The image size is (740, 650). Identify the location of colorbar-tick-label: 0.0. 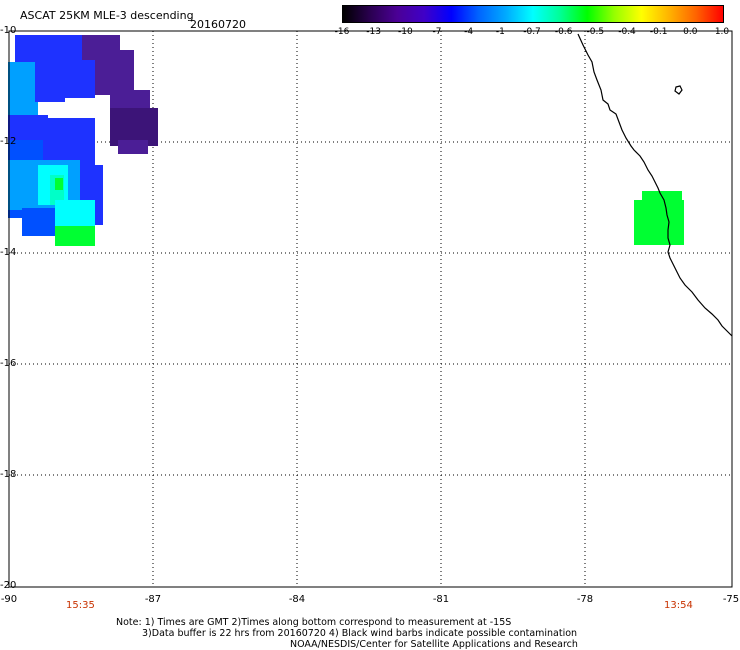
(690, 32).